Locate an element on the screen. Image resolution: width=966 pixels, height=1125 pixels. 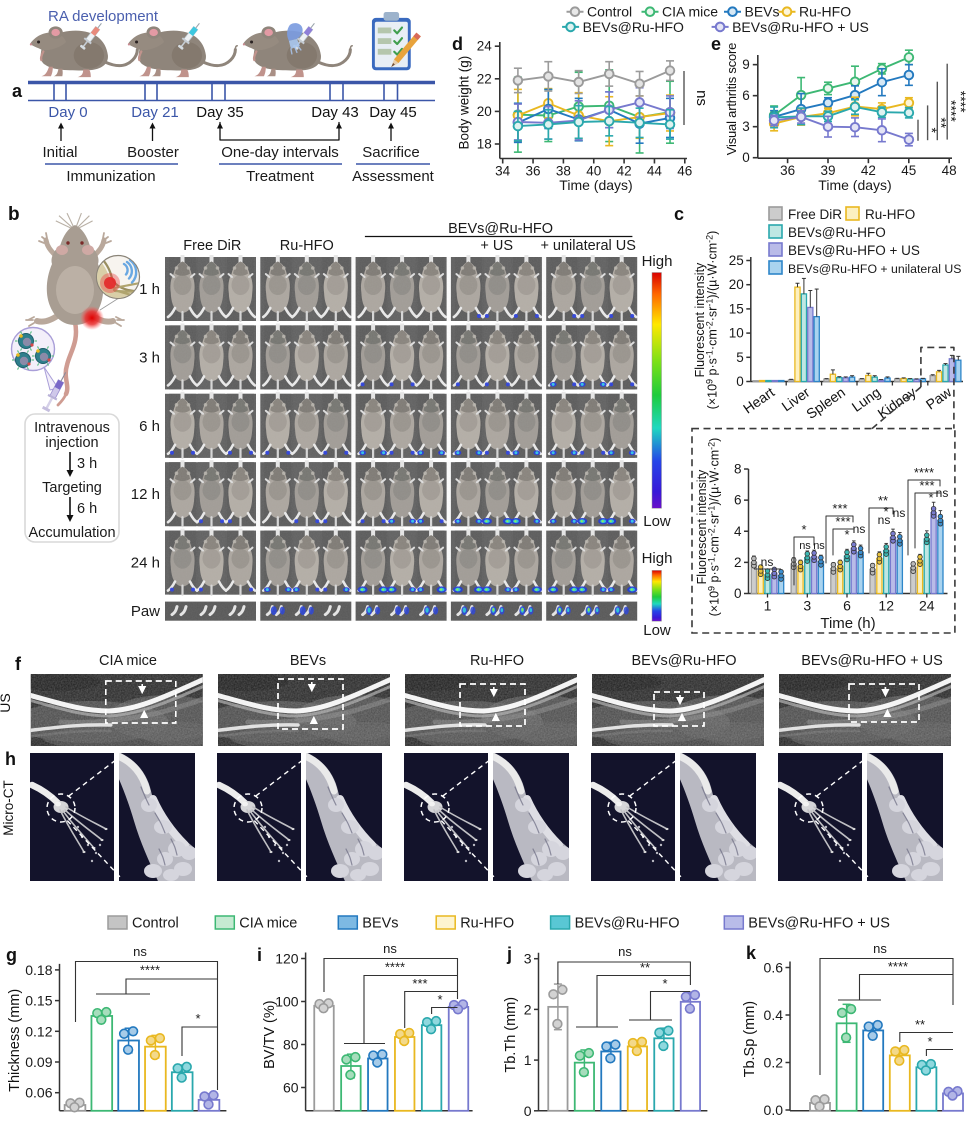
svg-text: h is located at coordinates (10, 759).